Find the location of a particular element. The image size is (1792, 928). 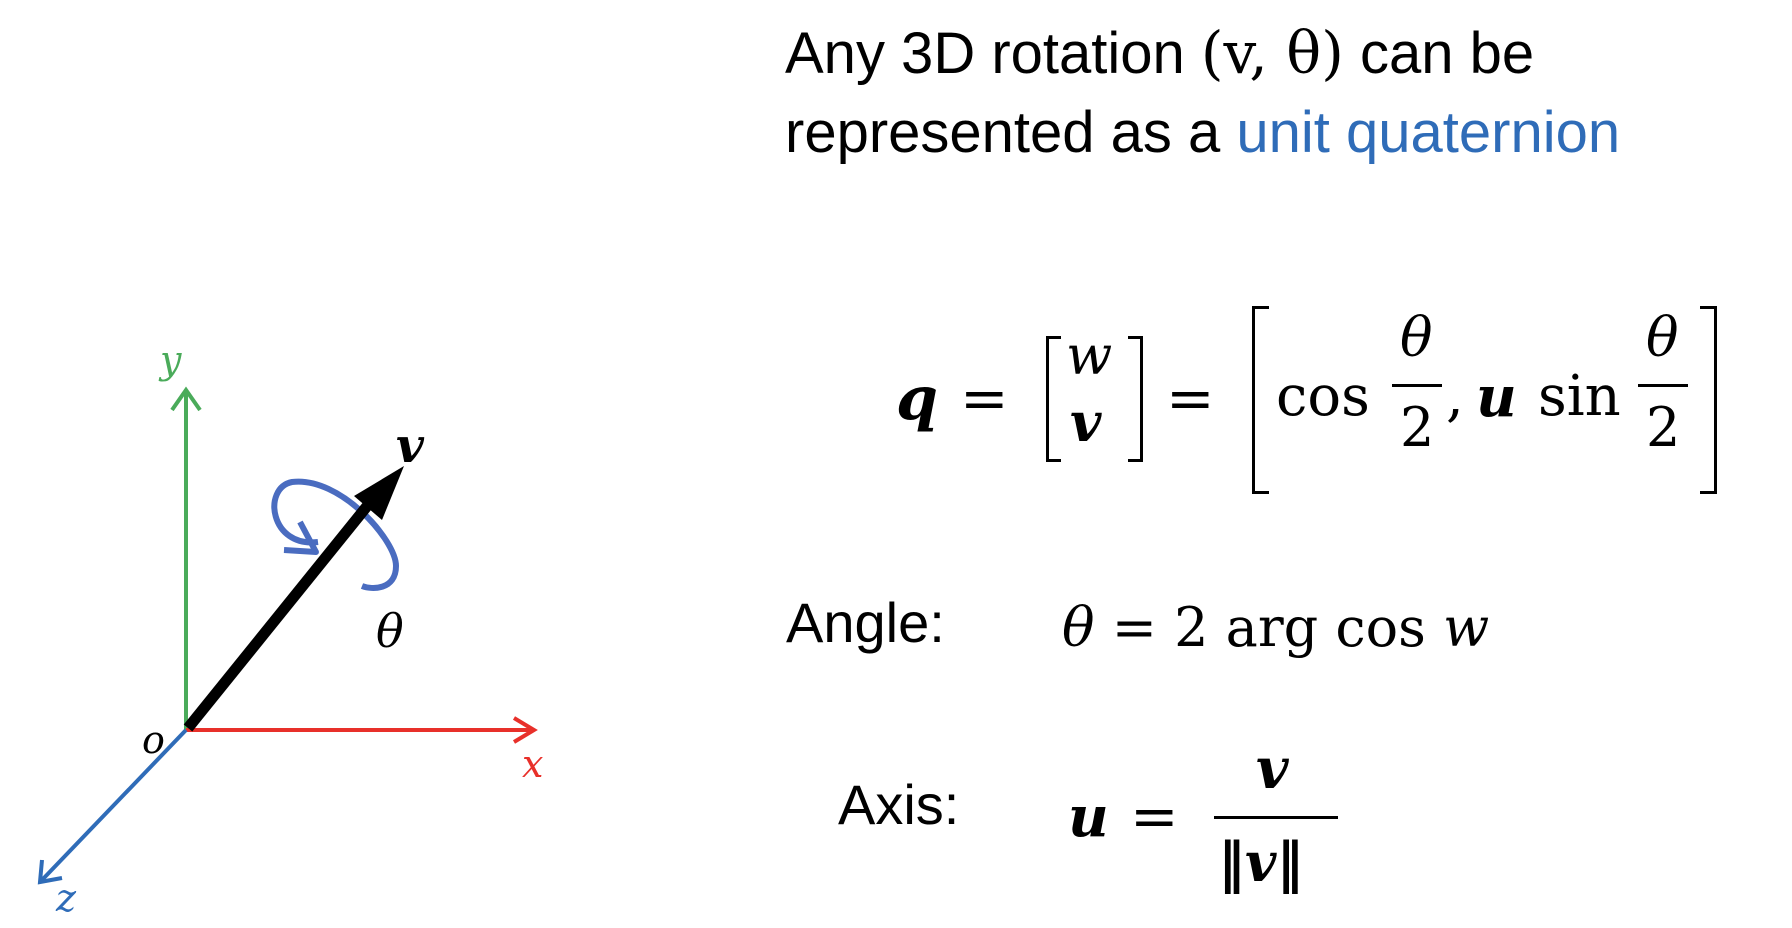

vector-label: v is located at coordinates (410, 446).